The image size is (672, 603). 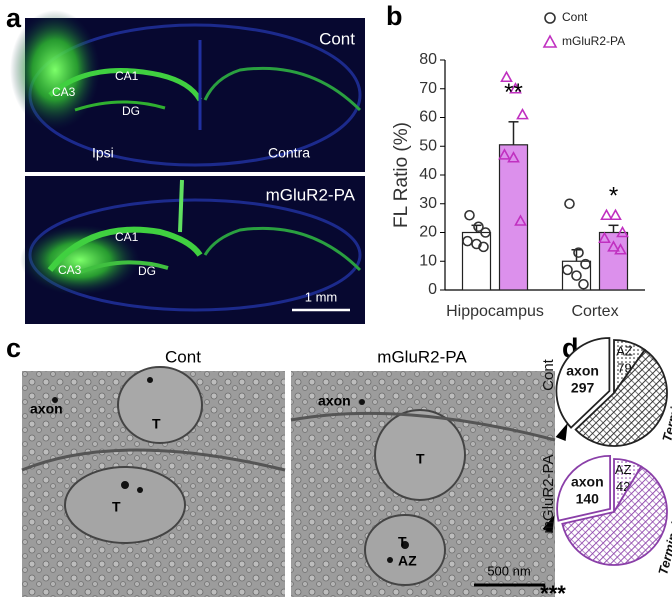 What do you see at coordinates (428, 145) in the screenshot?
I see `y-tick-label: 50` at bounding box center [428, 145].